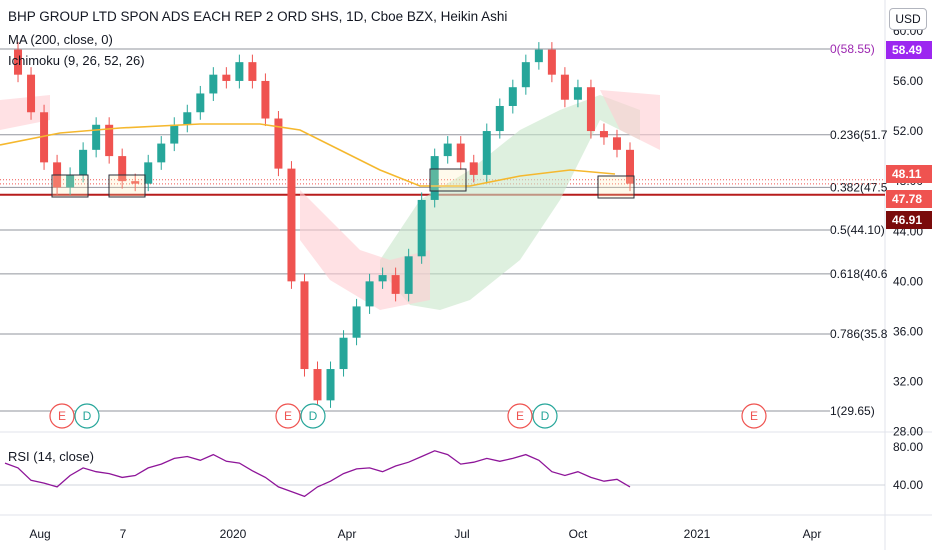  What do you see at coordinates (909, 199) in the screenshot?
I see `price-tag-2: 47.78` at bounding box center [909, 199].